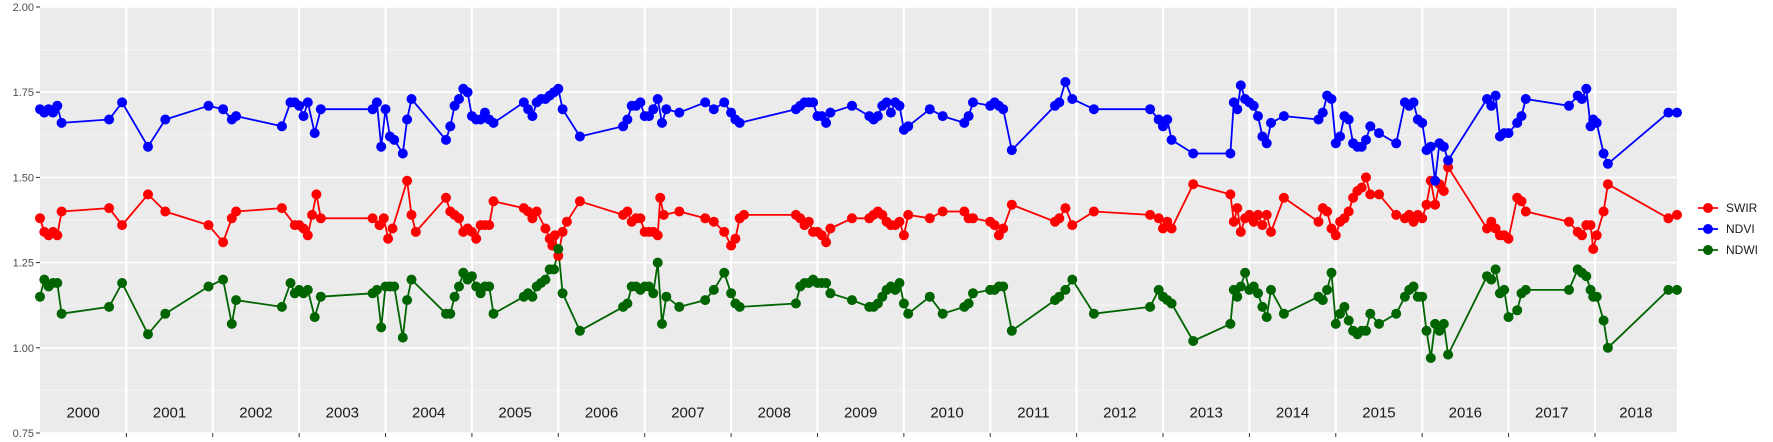 The image size is (1773, 442). Describe the element at coordinates (1206, 413) in the screenshot. I see `year-label: 2013` at that location.